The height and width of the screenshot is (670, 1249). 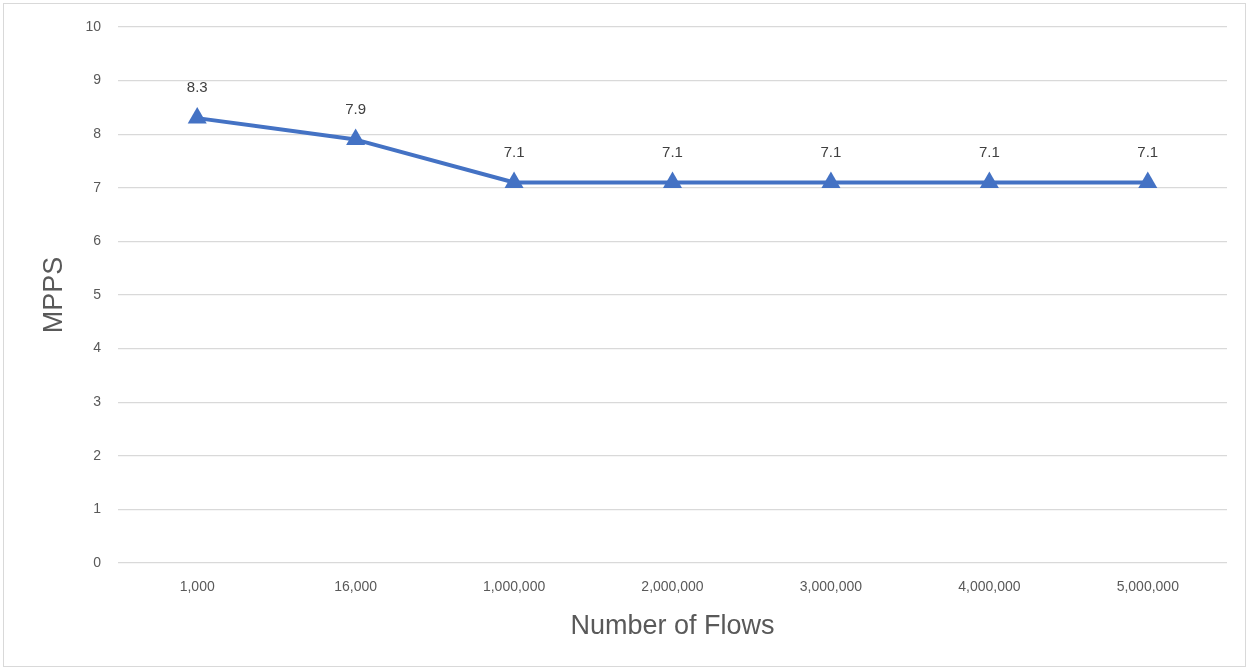 What do you see at coordinates (672, 625) in the screenshot?
I see `x-axis-title: Number of Flows` at bounding box center [672, 625].